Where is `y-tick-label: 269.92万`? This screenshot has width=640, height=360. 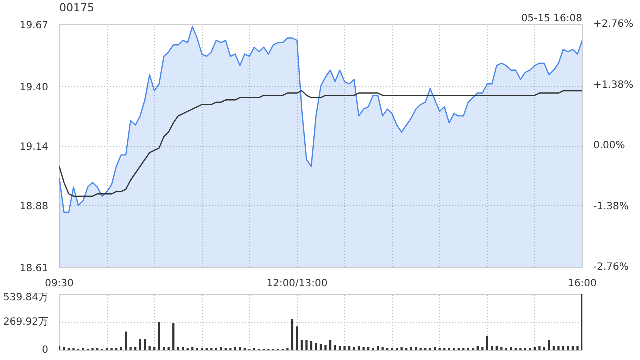 y-tick-label: 269.92万 is located at coordinates (26, 322).